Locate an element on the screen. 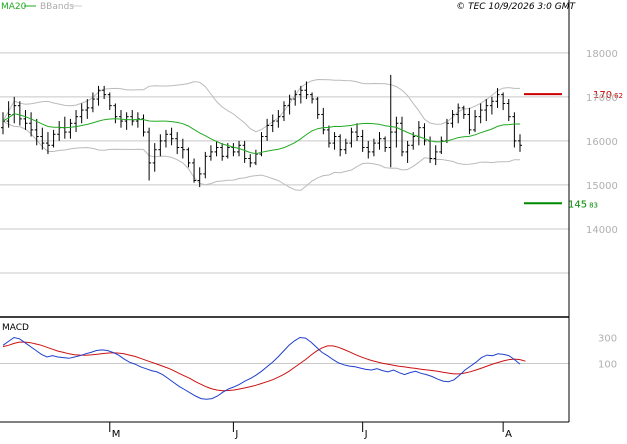 This screenshot has width=627, height=444. macd-y-tick-label: 100 is located at coordinates (607, 365).